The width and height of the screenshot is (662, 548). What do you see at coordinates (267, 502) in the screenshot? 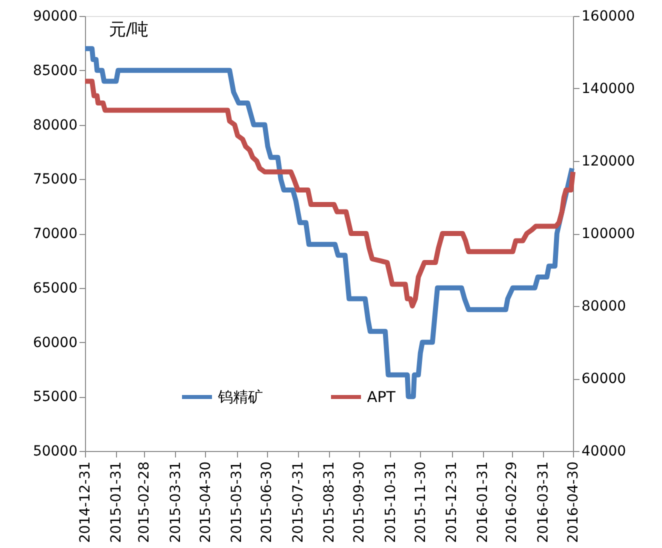
I see `x-tick-label: 2015-06-30` at bounding box center [267, 502].